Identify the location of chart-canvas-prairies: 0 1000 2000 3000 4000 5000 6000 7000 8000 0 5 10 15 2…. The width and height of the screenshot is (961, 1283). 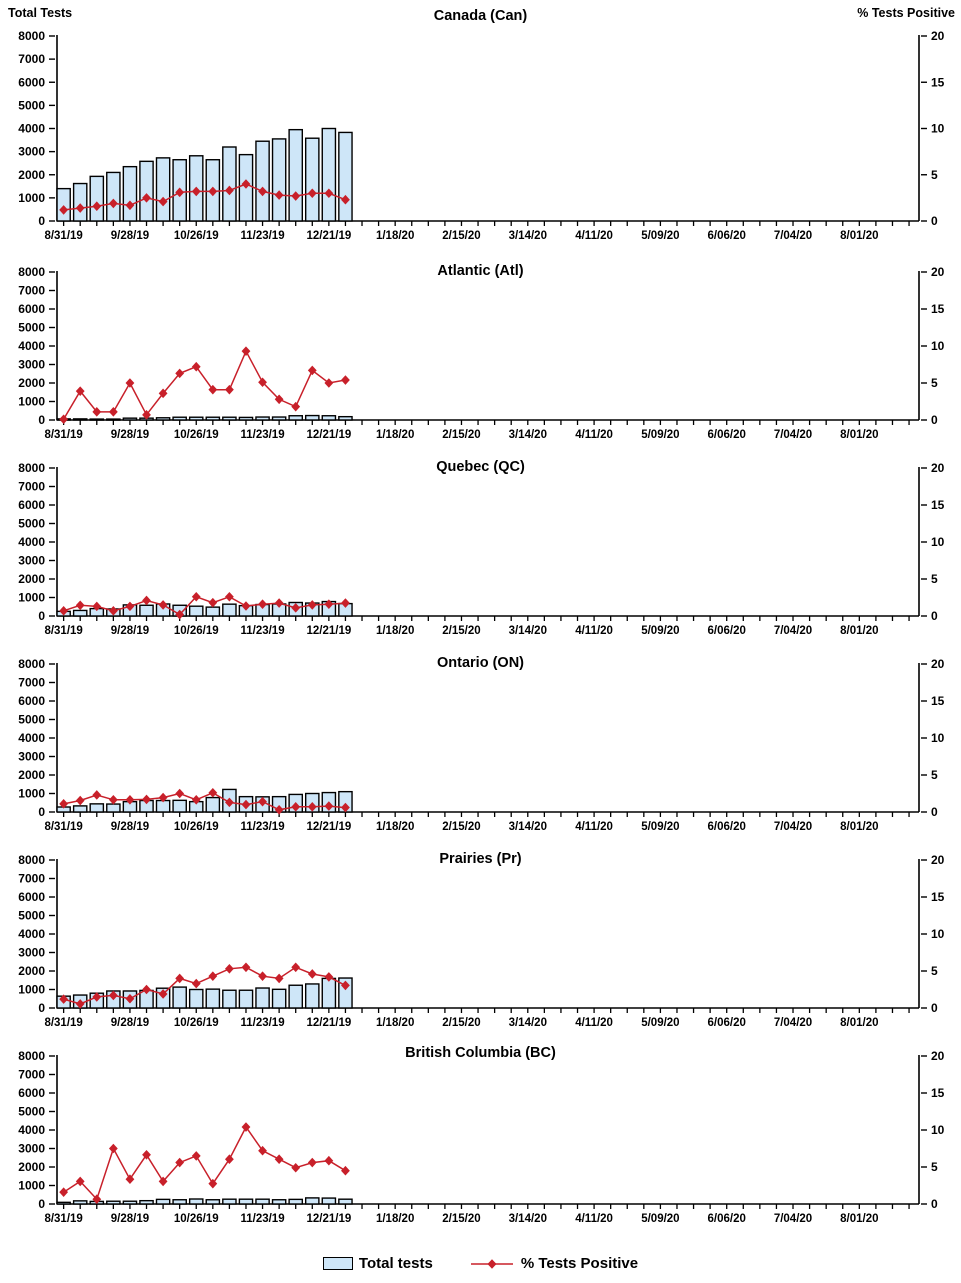
(481, 941).